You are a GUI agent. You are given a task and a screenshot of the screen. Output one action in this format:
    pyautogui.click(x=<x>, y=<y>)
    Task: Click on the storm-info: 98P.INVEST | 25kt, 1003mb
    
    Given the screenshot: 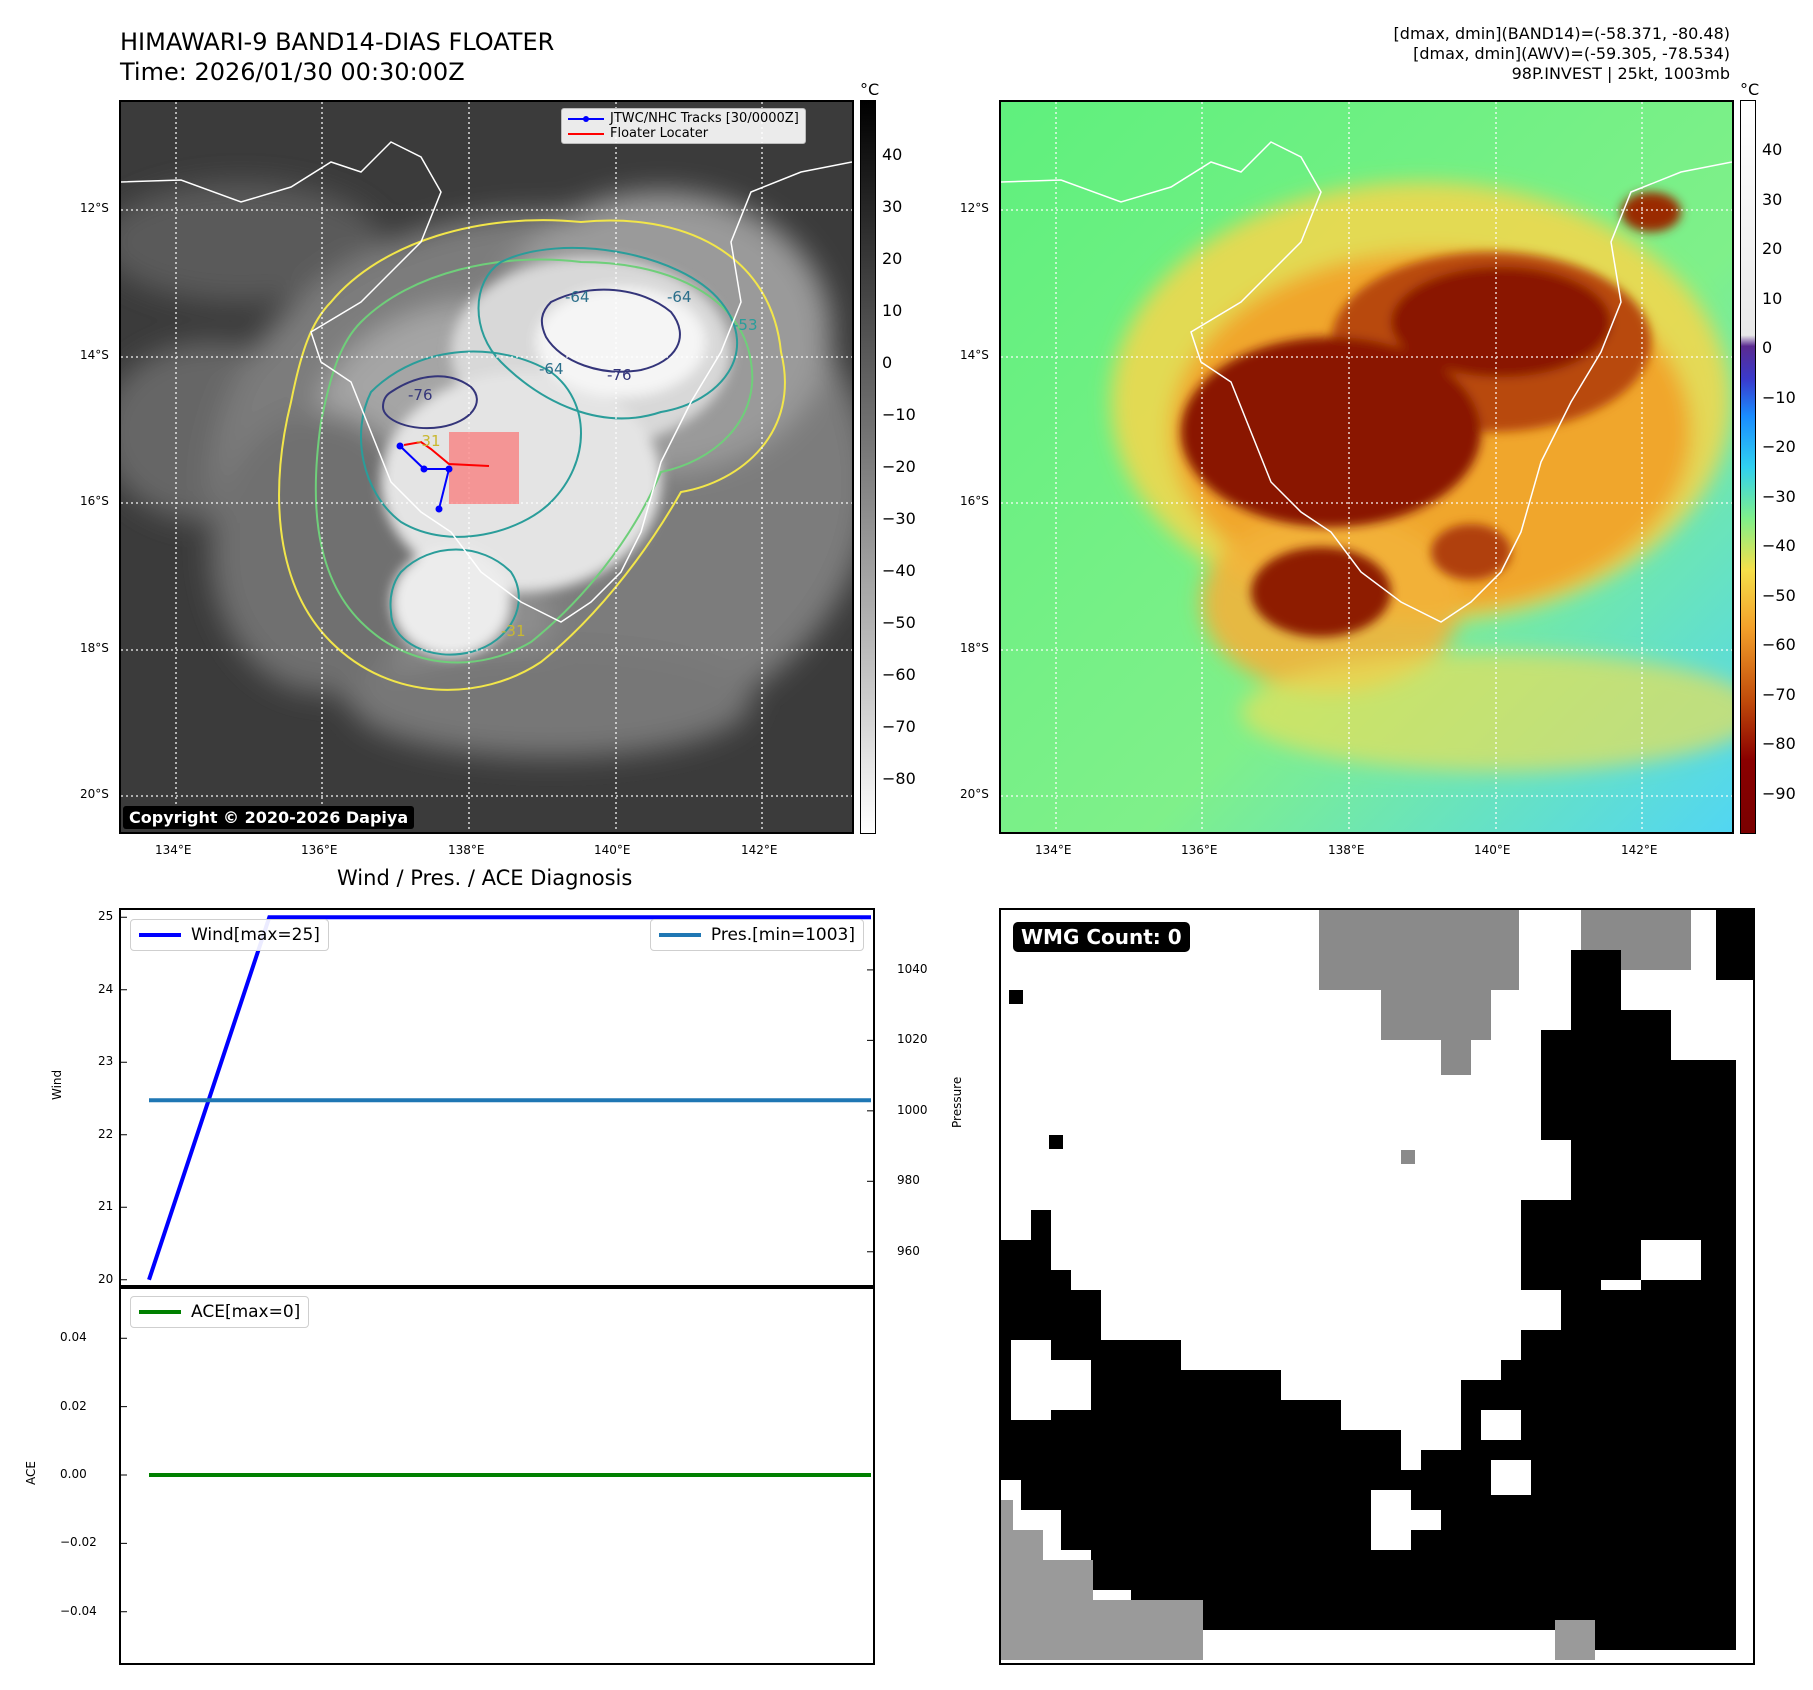 What is the action you would take?
    pyautogui.click(x=1620, y=73)
    